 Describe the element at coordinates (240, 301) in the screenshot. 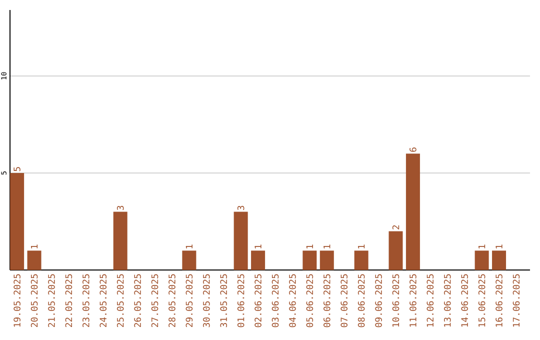

I see `x-tick-label: 01.06.2025` at that location.